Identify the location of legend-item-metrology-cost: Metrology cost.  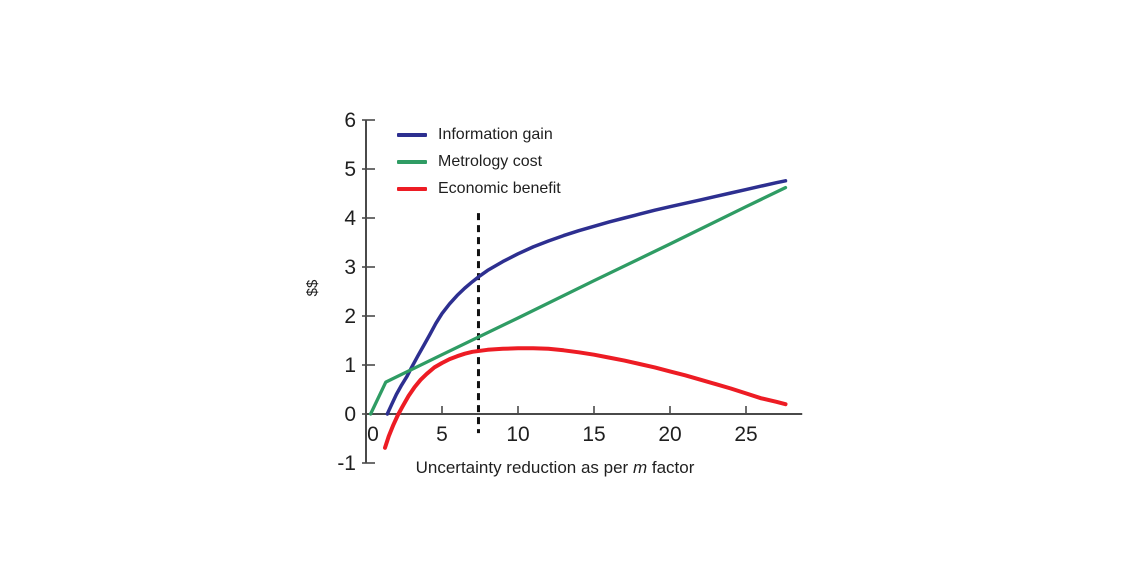
(479, 161).